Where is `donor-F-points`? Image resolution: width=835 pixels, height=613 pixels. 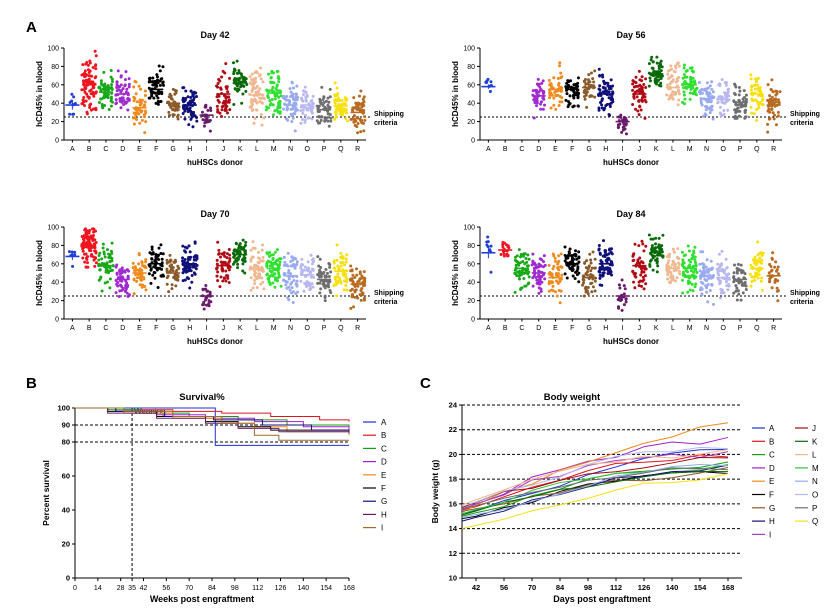
donor-F-points is located at coordinates (572, 264).